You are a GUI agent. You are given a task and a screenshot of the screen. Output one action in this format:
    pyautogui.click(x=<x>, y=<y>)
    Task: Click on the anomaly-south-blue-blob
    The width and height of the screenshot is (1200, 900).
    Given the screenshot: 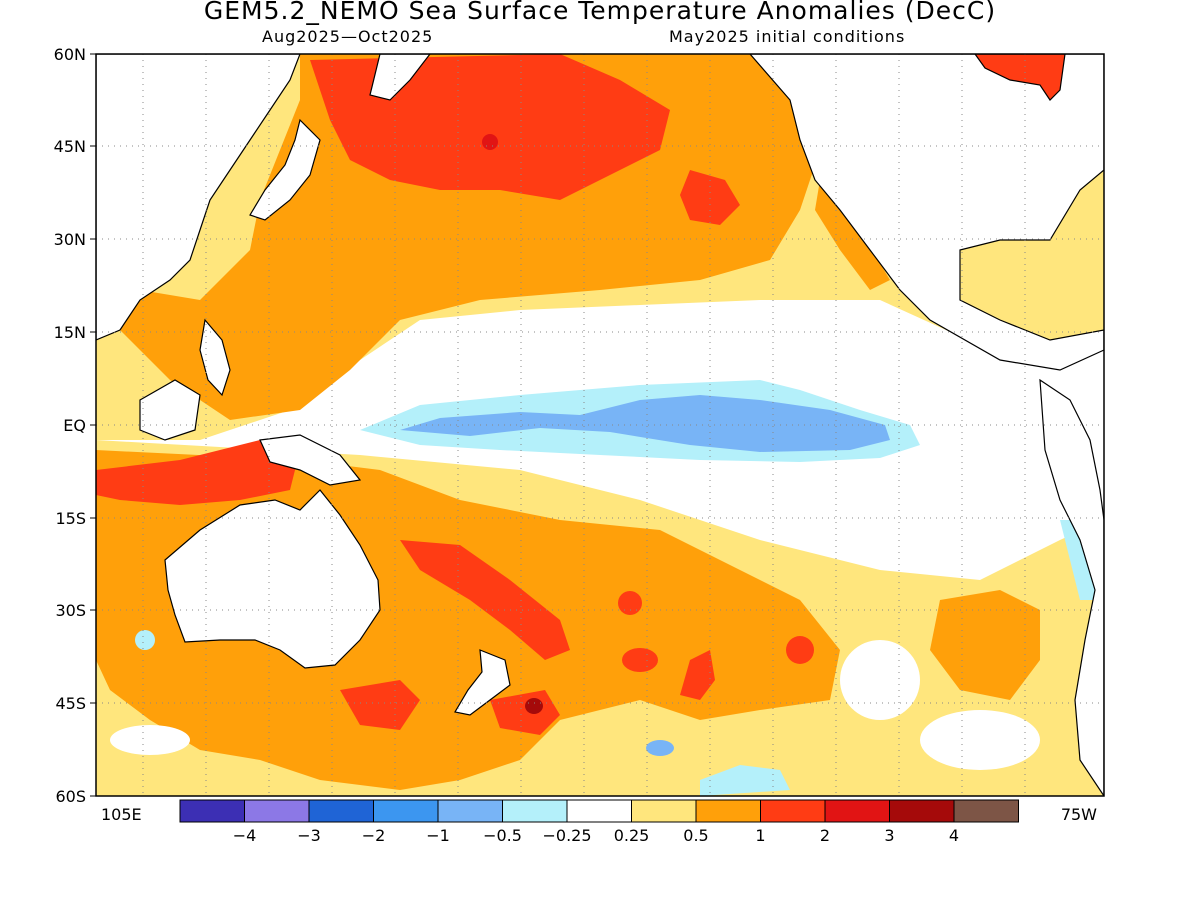 What is the action you would take?
    pyautogui.click(x=660, y=748)
    